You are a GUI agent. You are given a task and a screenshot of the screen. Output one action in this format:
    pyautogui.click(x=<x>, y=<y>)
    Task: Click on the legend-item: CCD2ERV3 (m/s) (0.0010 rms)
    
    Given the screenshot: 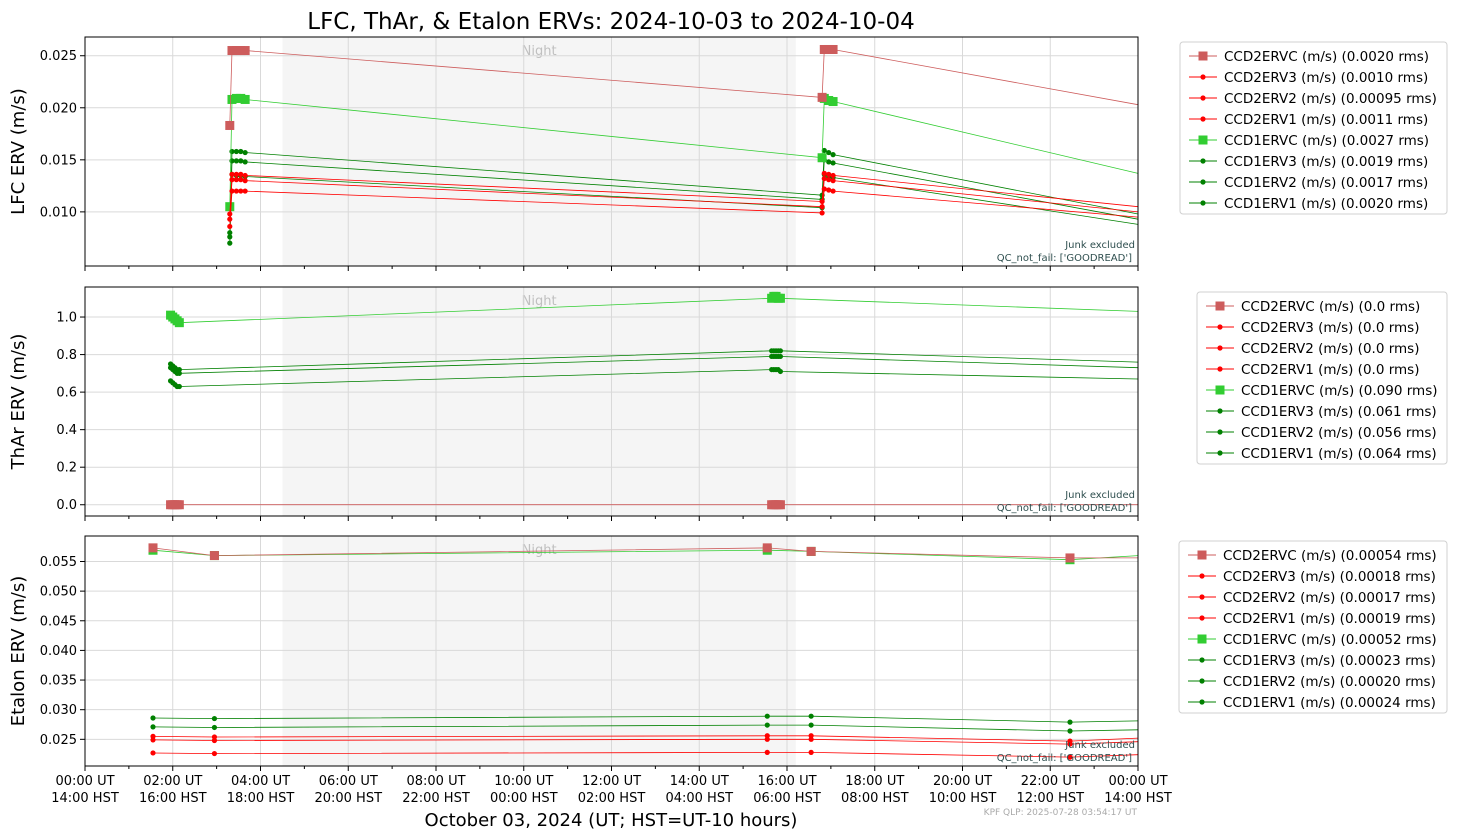 What is the action you would take?
    pyautogui.click(x=1308, y=78)
    